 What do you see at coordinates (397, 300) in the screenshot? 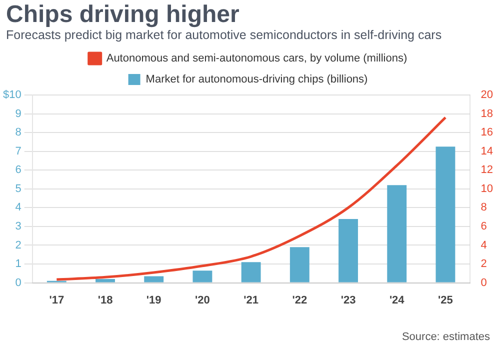
I see `x-tick-label: '24` at bounding box center [397, 300].